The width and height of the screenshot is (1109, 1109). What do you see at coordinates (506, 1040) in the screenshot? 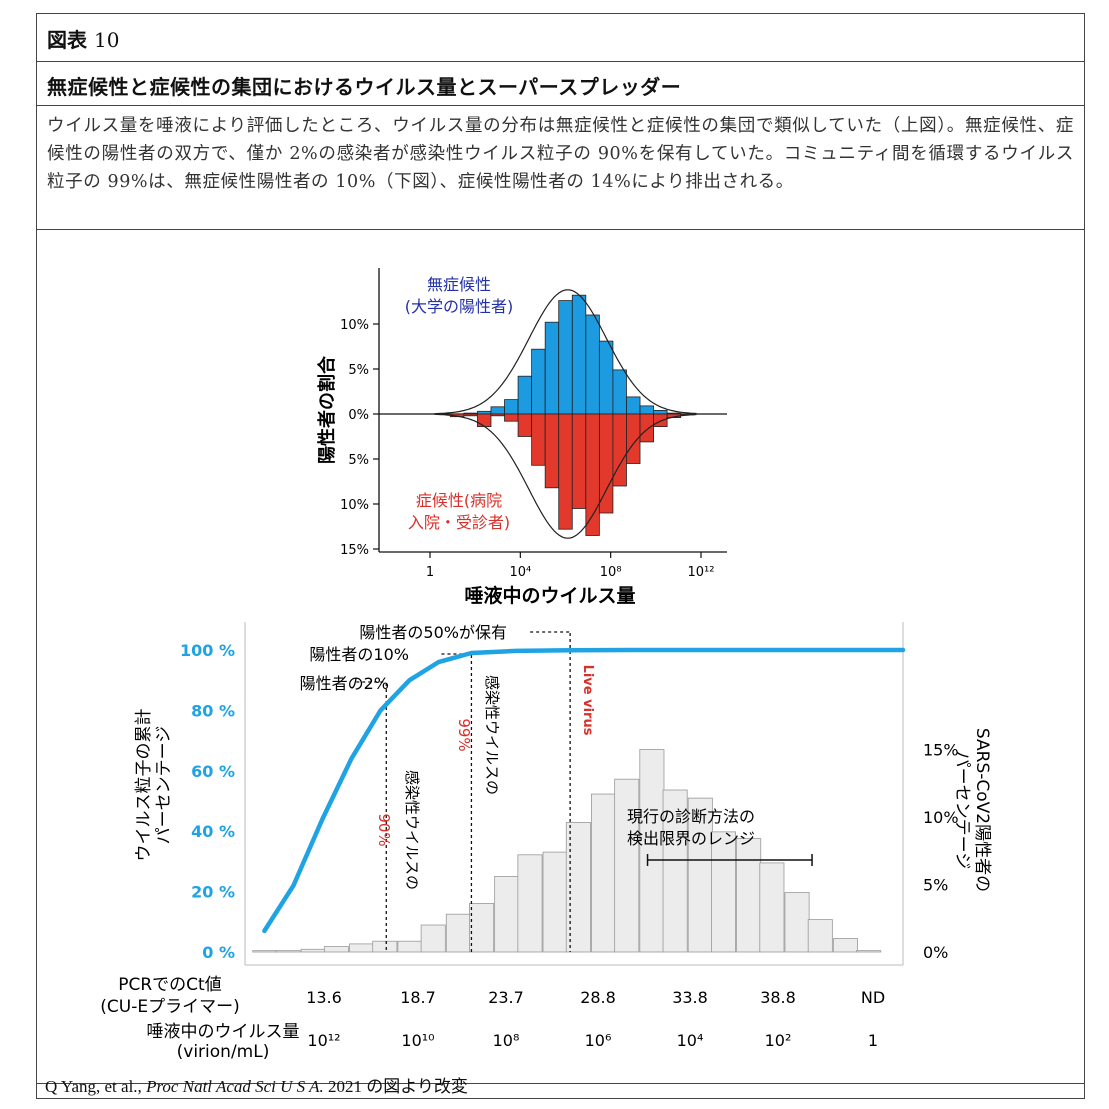
I see `virus-load-tick-label: 10⁸` at bounding box center [506, 1040].